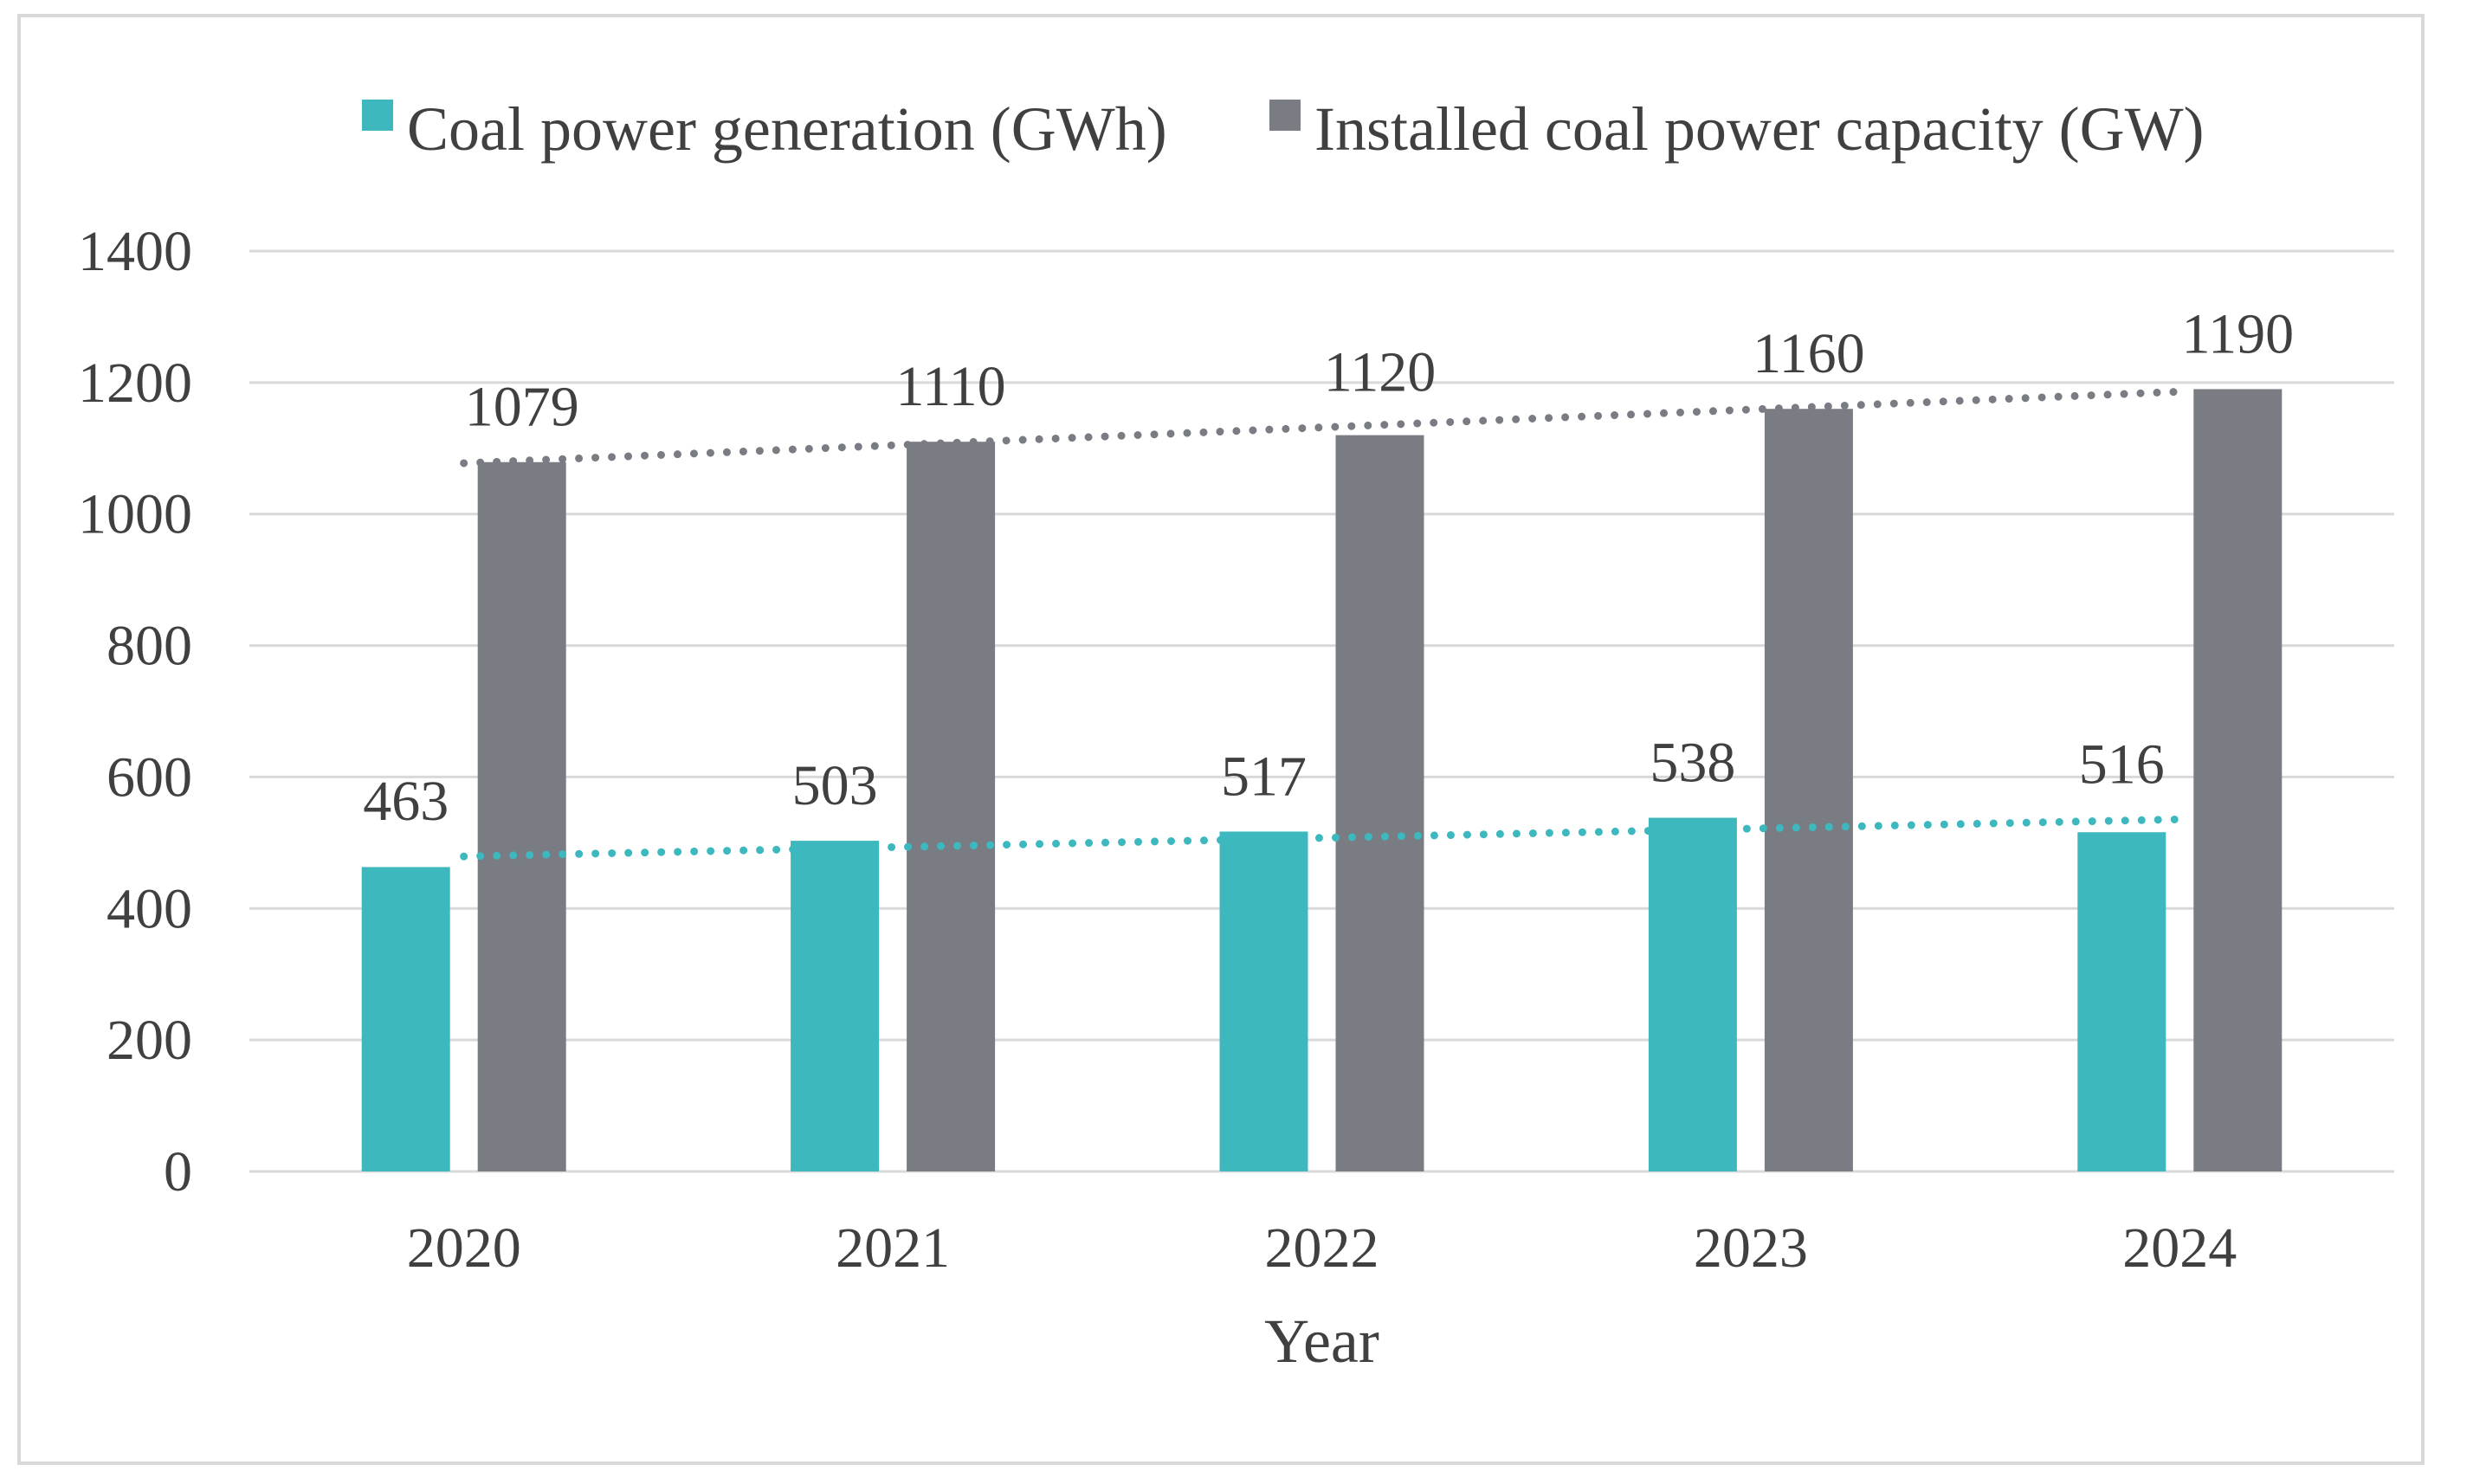 Image resolution: width=2486 pixels, height=1484 pixels. Describe the element at coordinates (464, 1248) in the screenshot. I see `x-tick-label-2020: 2020` at that location.